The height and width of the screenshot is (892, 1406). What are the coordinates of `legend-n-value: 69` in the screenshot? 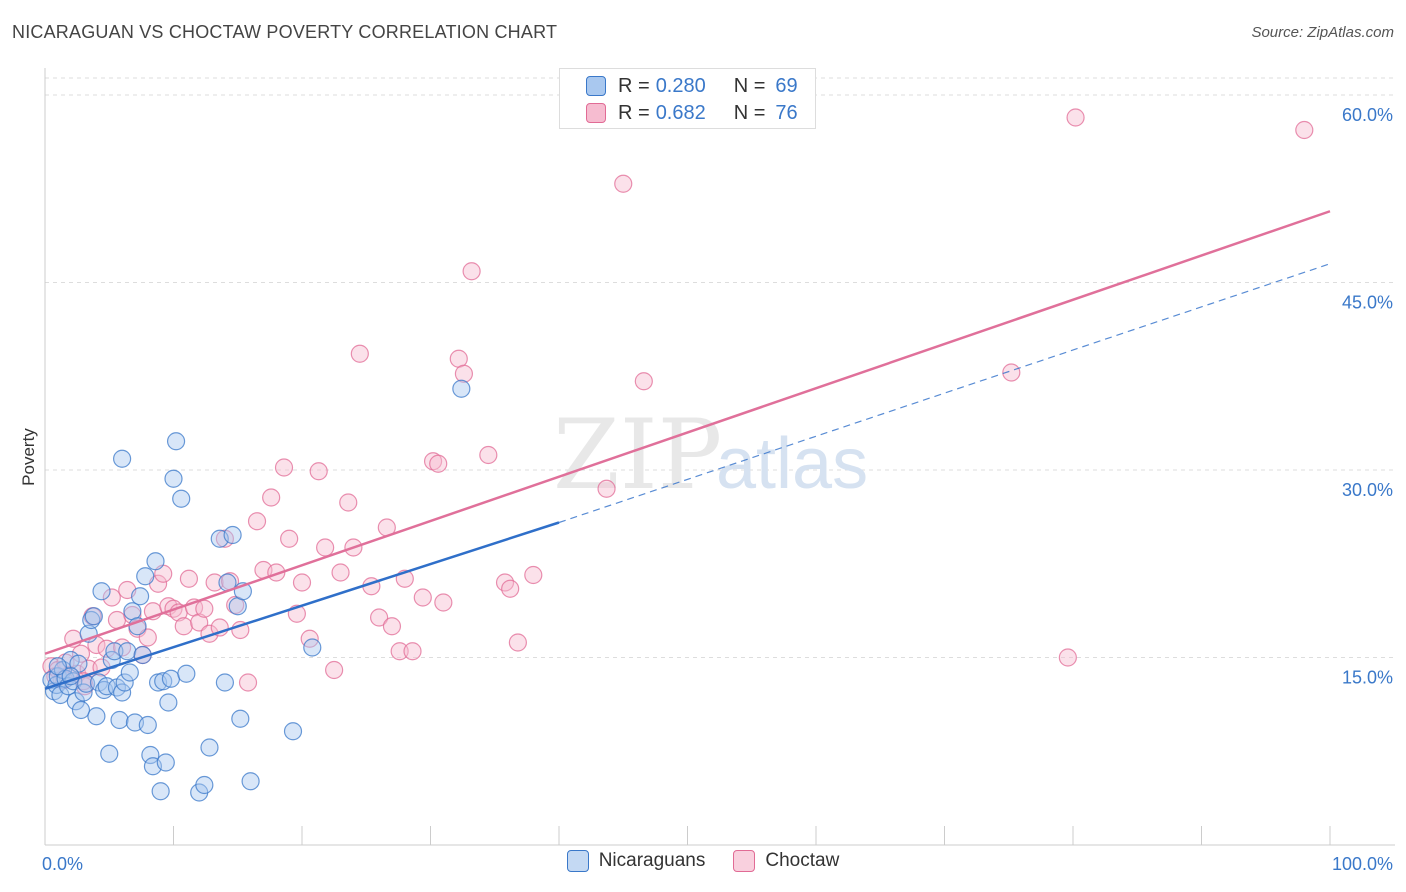 It's located at (786, 85).